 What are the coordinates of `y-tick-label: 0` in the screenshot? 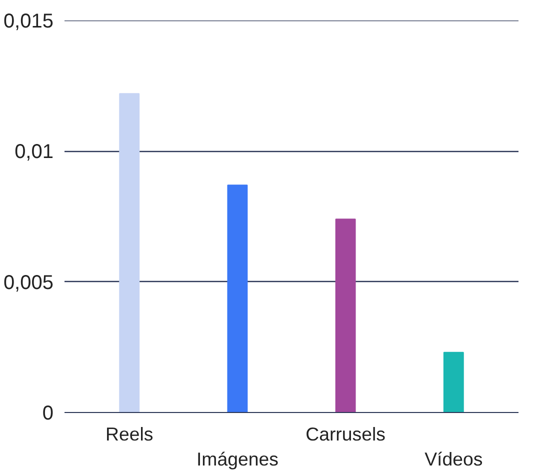 It's located at (48, 413).